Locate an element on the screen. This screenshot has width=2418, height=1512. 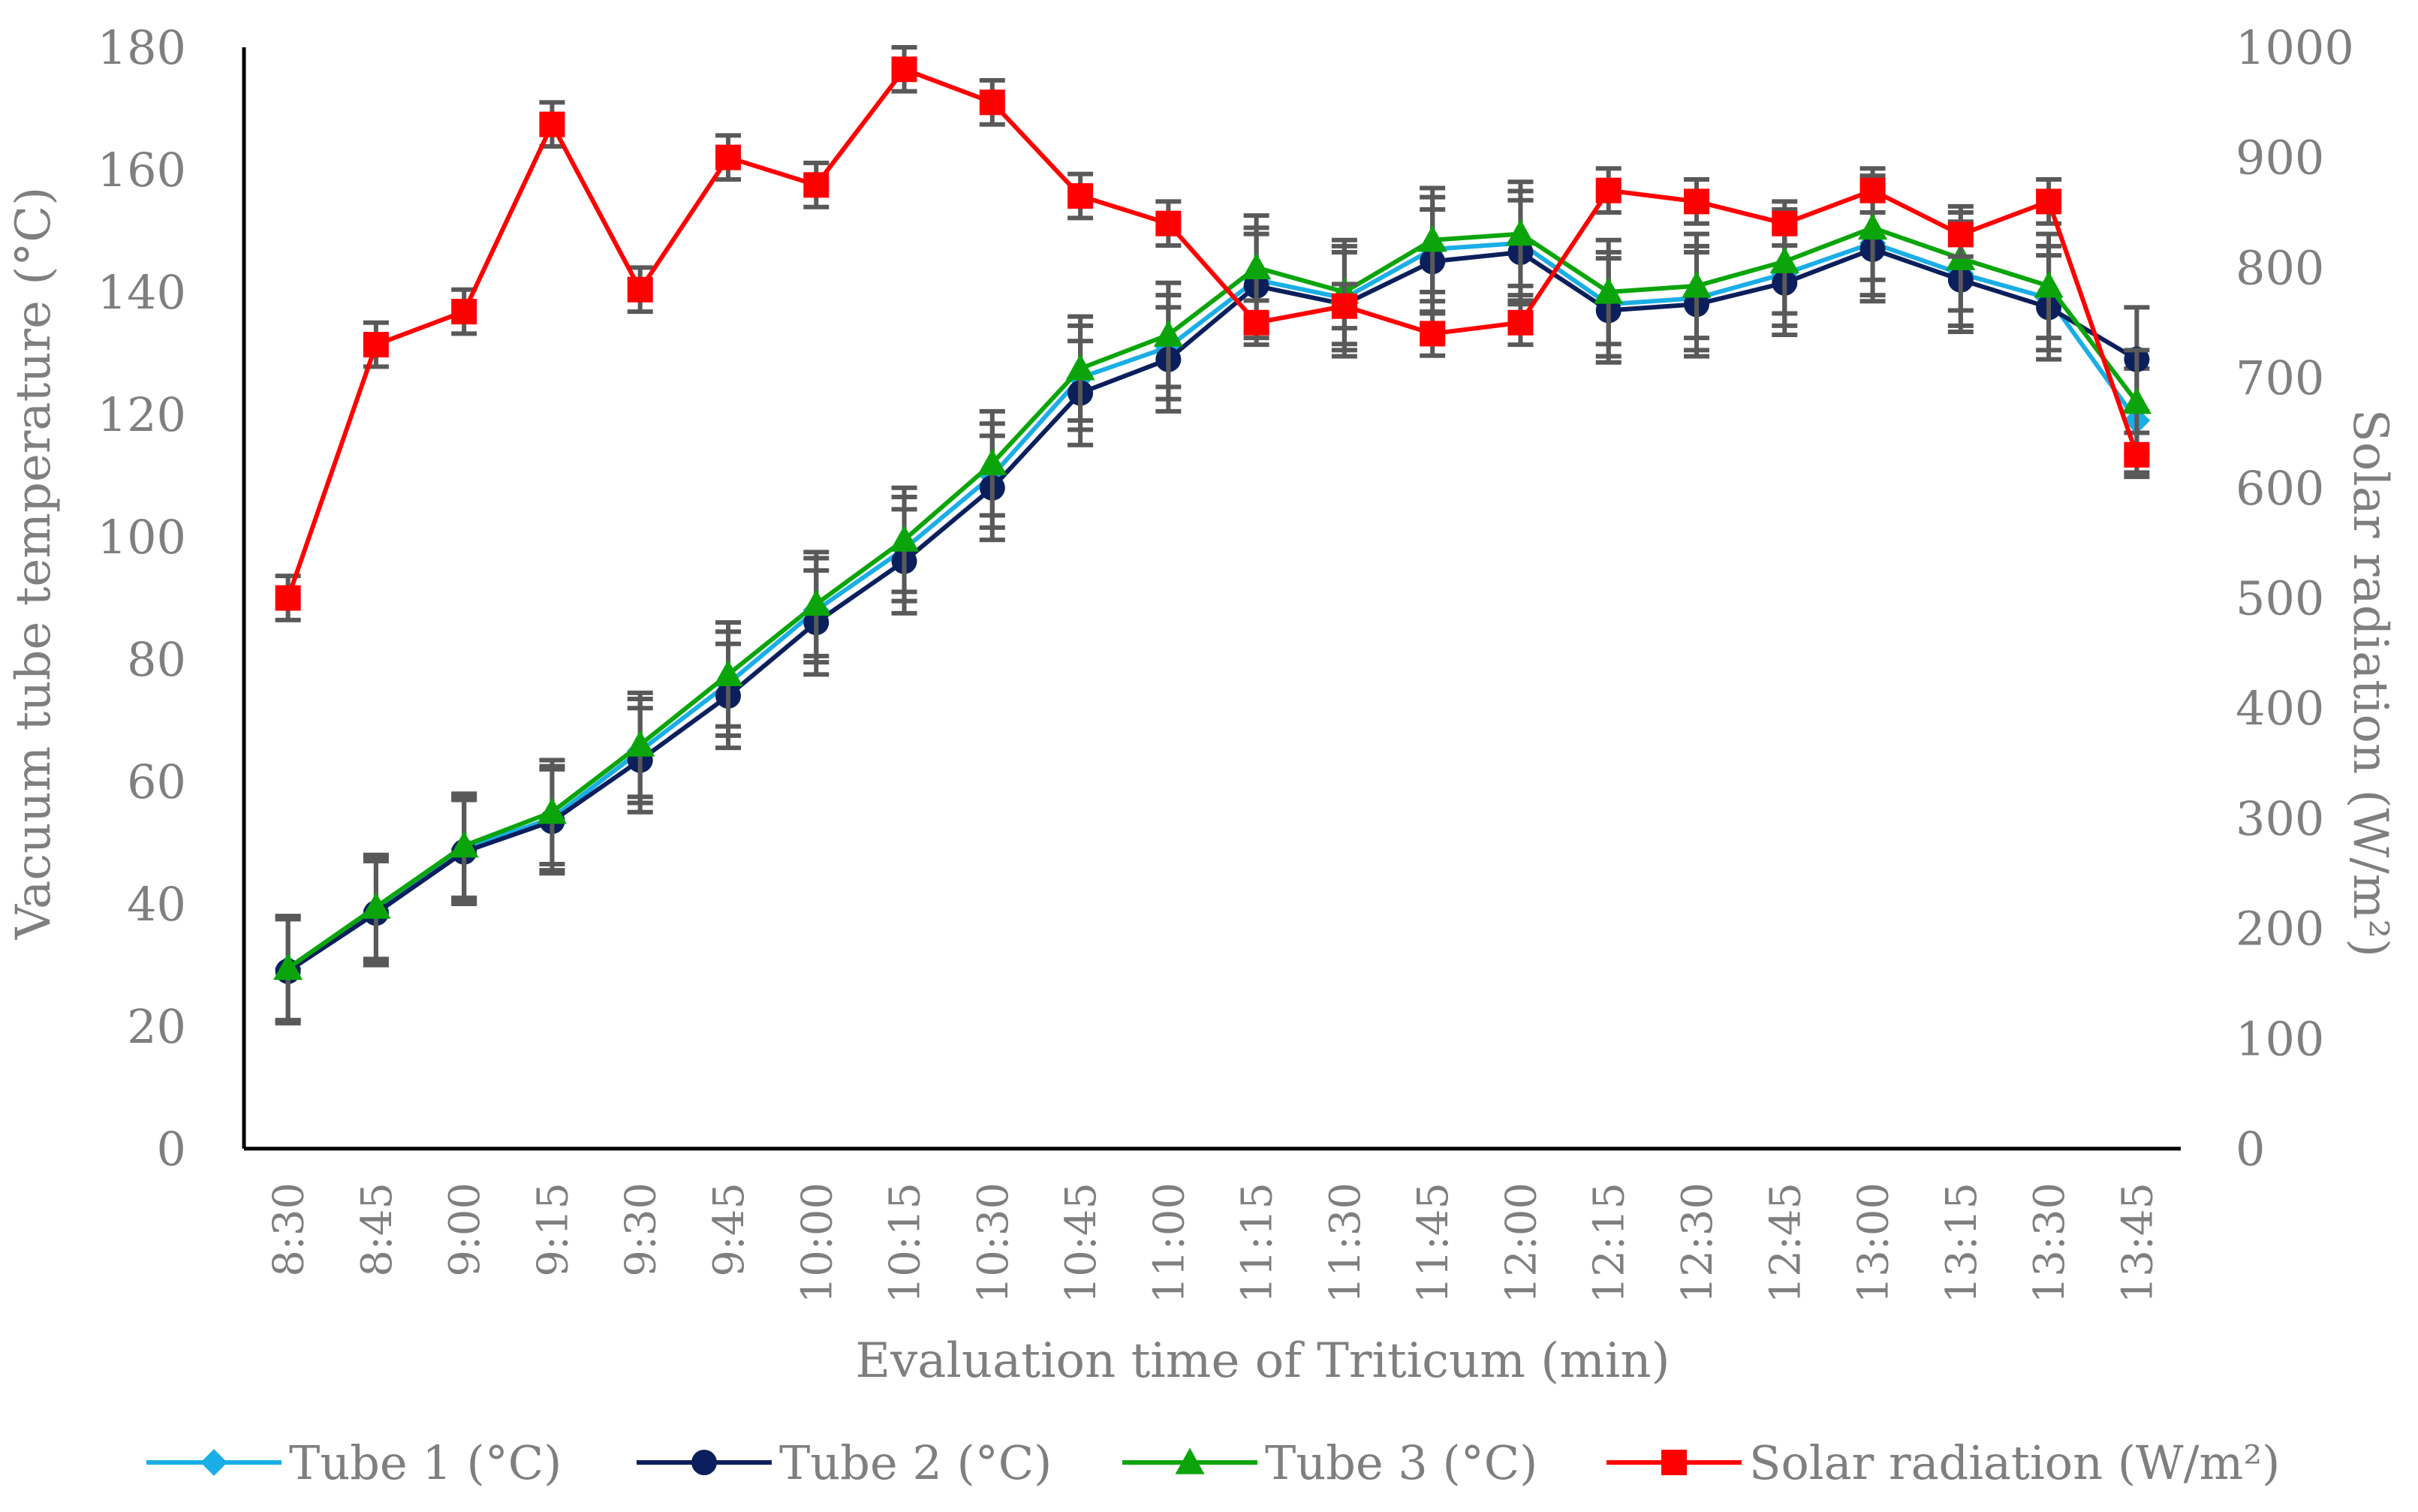
y2-tick-label: 900 is located at coordinates (2280, 158).